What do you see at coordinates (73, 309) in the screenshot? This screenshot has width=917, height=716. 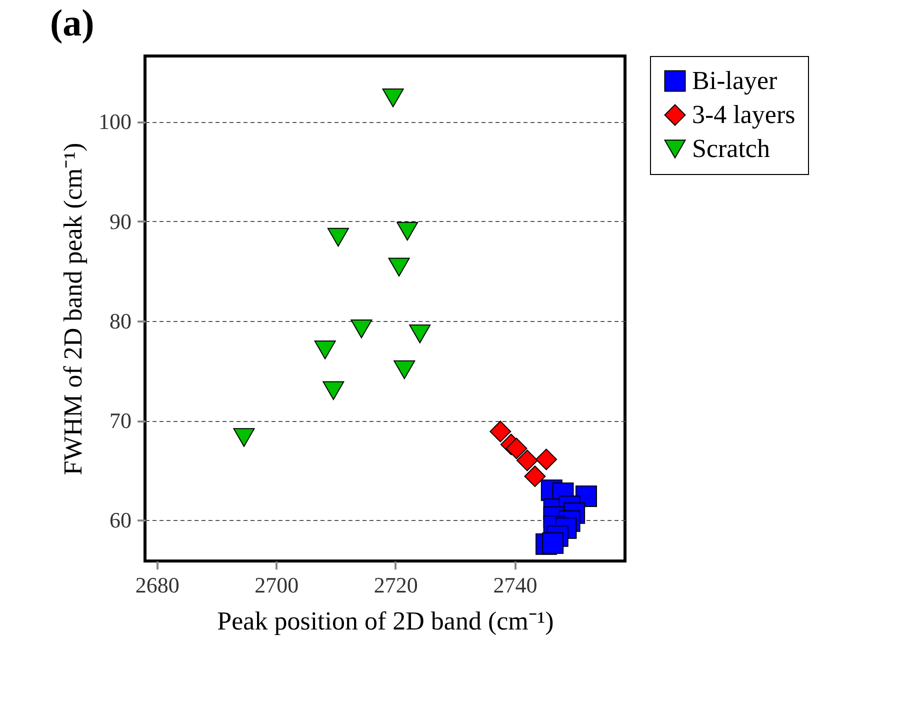 I see `y-axis-title: FWHM of 2D band peak (cm⁻¹)` at bounding box center [73, 309].